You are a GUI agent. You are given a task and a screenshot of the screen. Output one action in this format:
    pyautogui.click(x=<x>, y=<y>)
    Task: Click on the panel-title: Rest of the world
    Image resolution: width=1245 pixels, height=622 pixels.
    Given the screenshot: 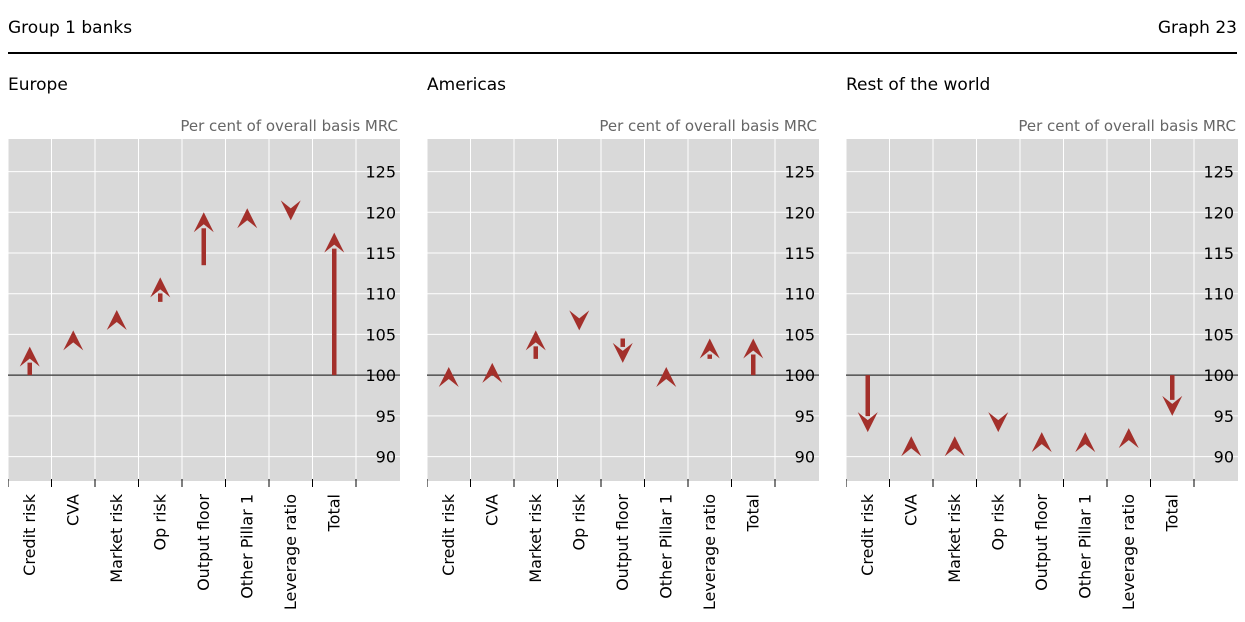 What is the action you would take?
    pyautogui.click(x=918, y=85)
    